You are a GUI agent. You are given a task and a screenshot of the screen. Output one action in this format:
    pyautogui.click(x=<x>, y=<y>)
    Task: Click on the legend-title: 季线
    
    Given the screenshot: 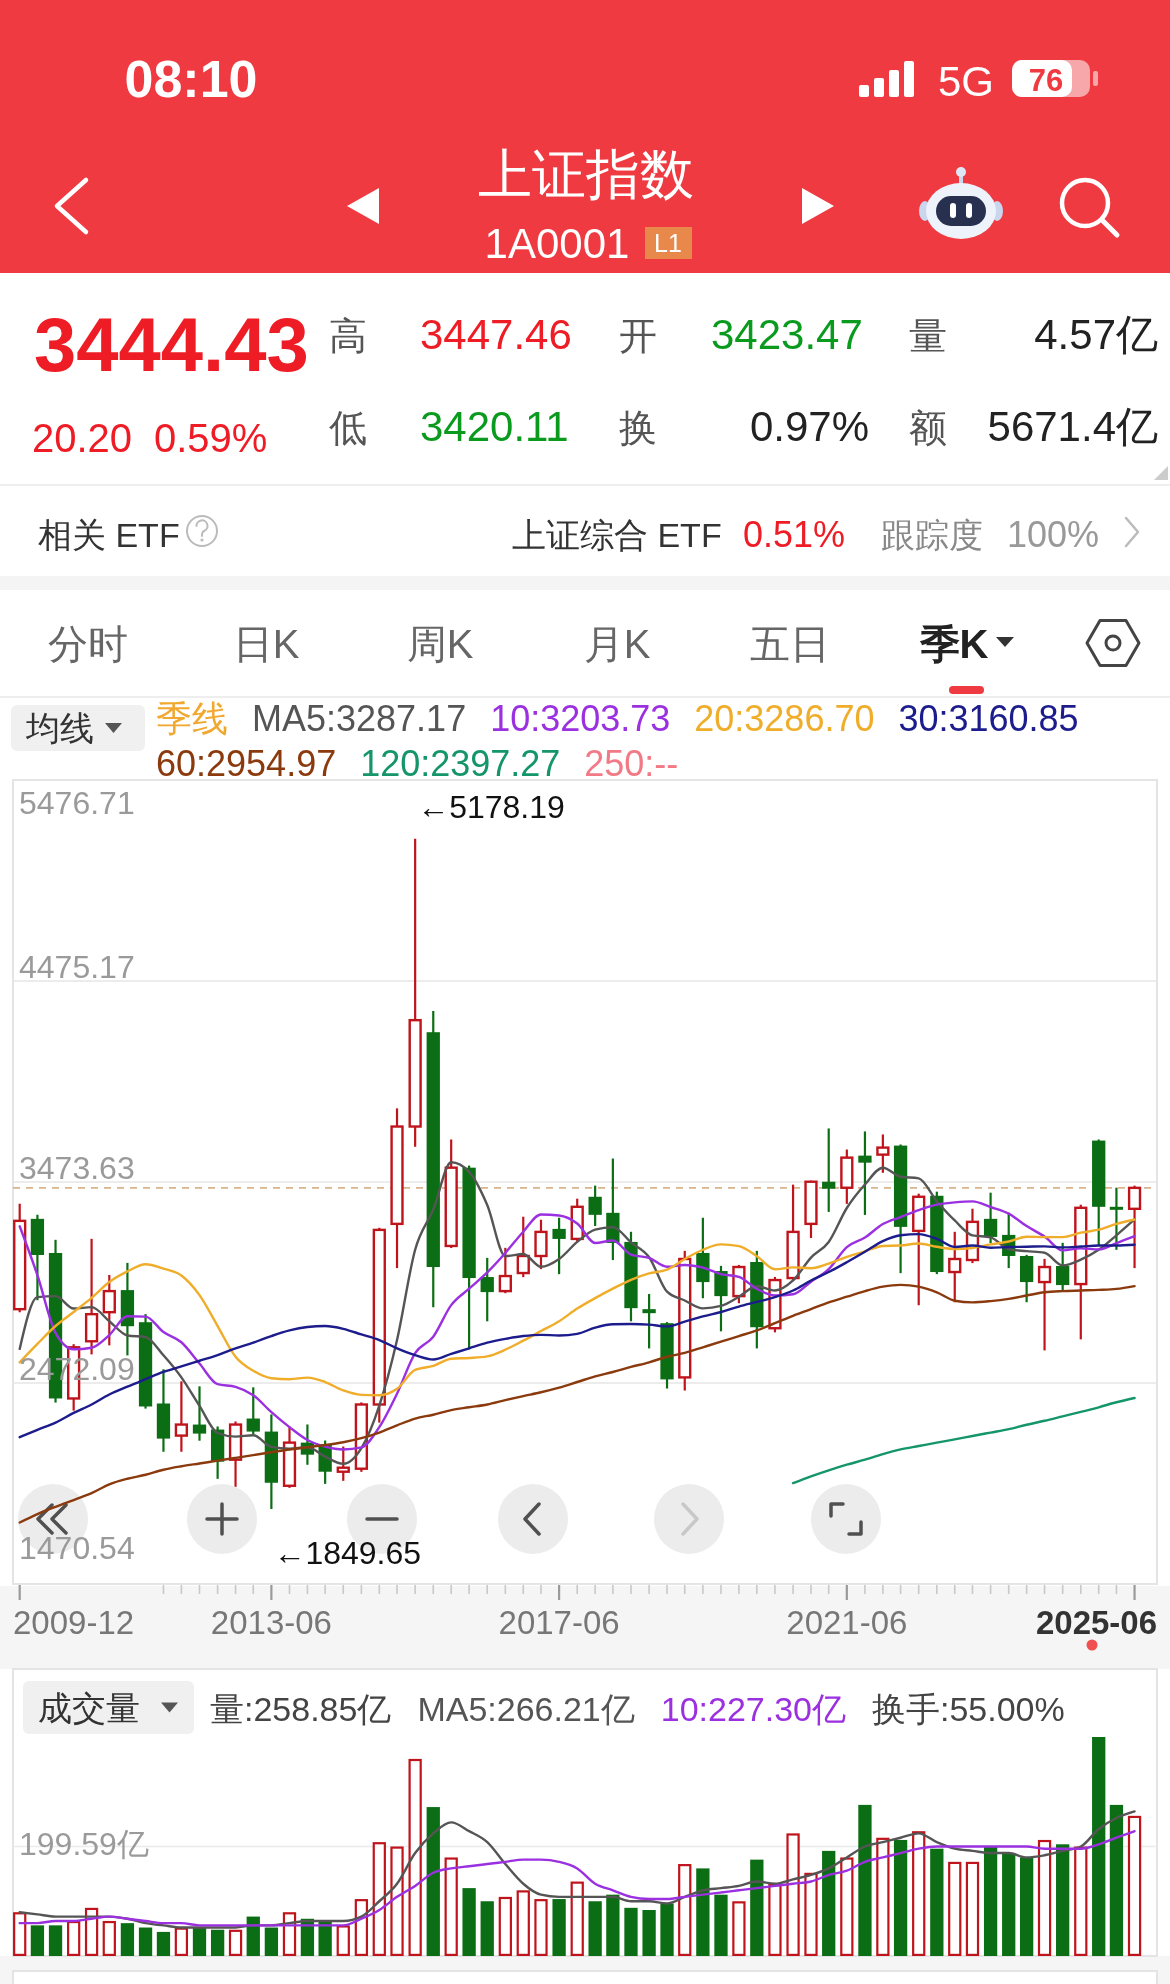 What is the action you would take?
    pyautogui.click(x=192, y=718)
    